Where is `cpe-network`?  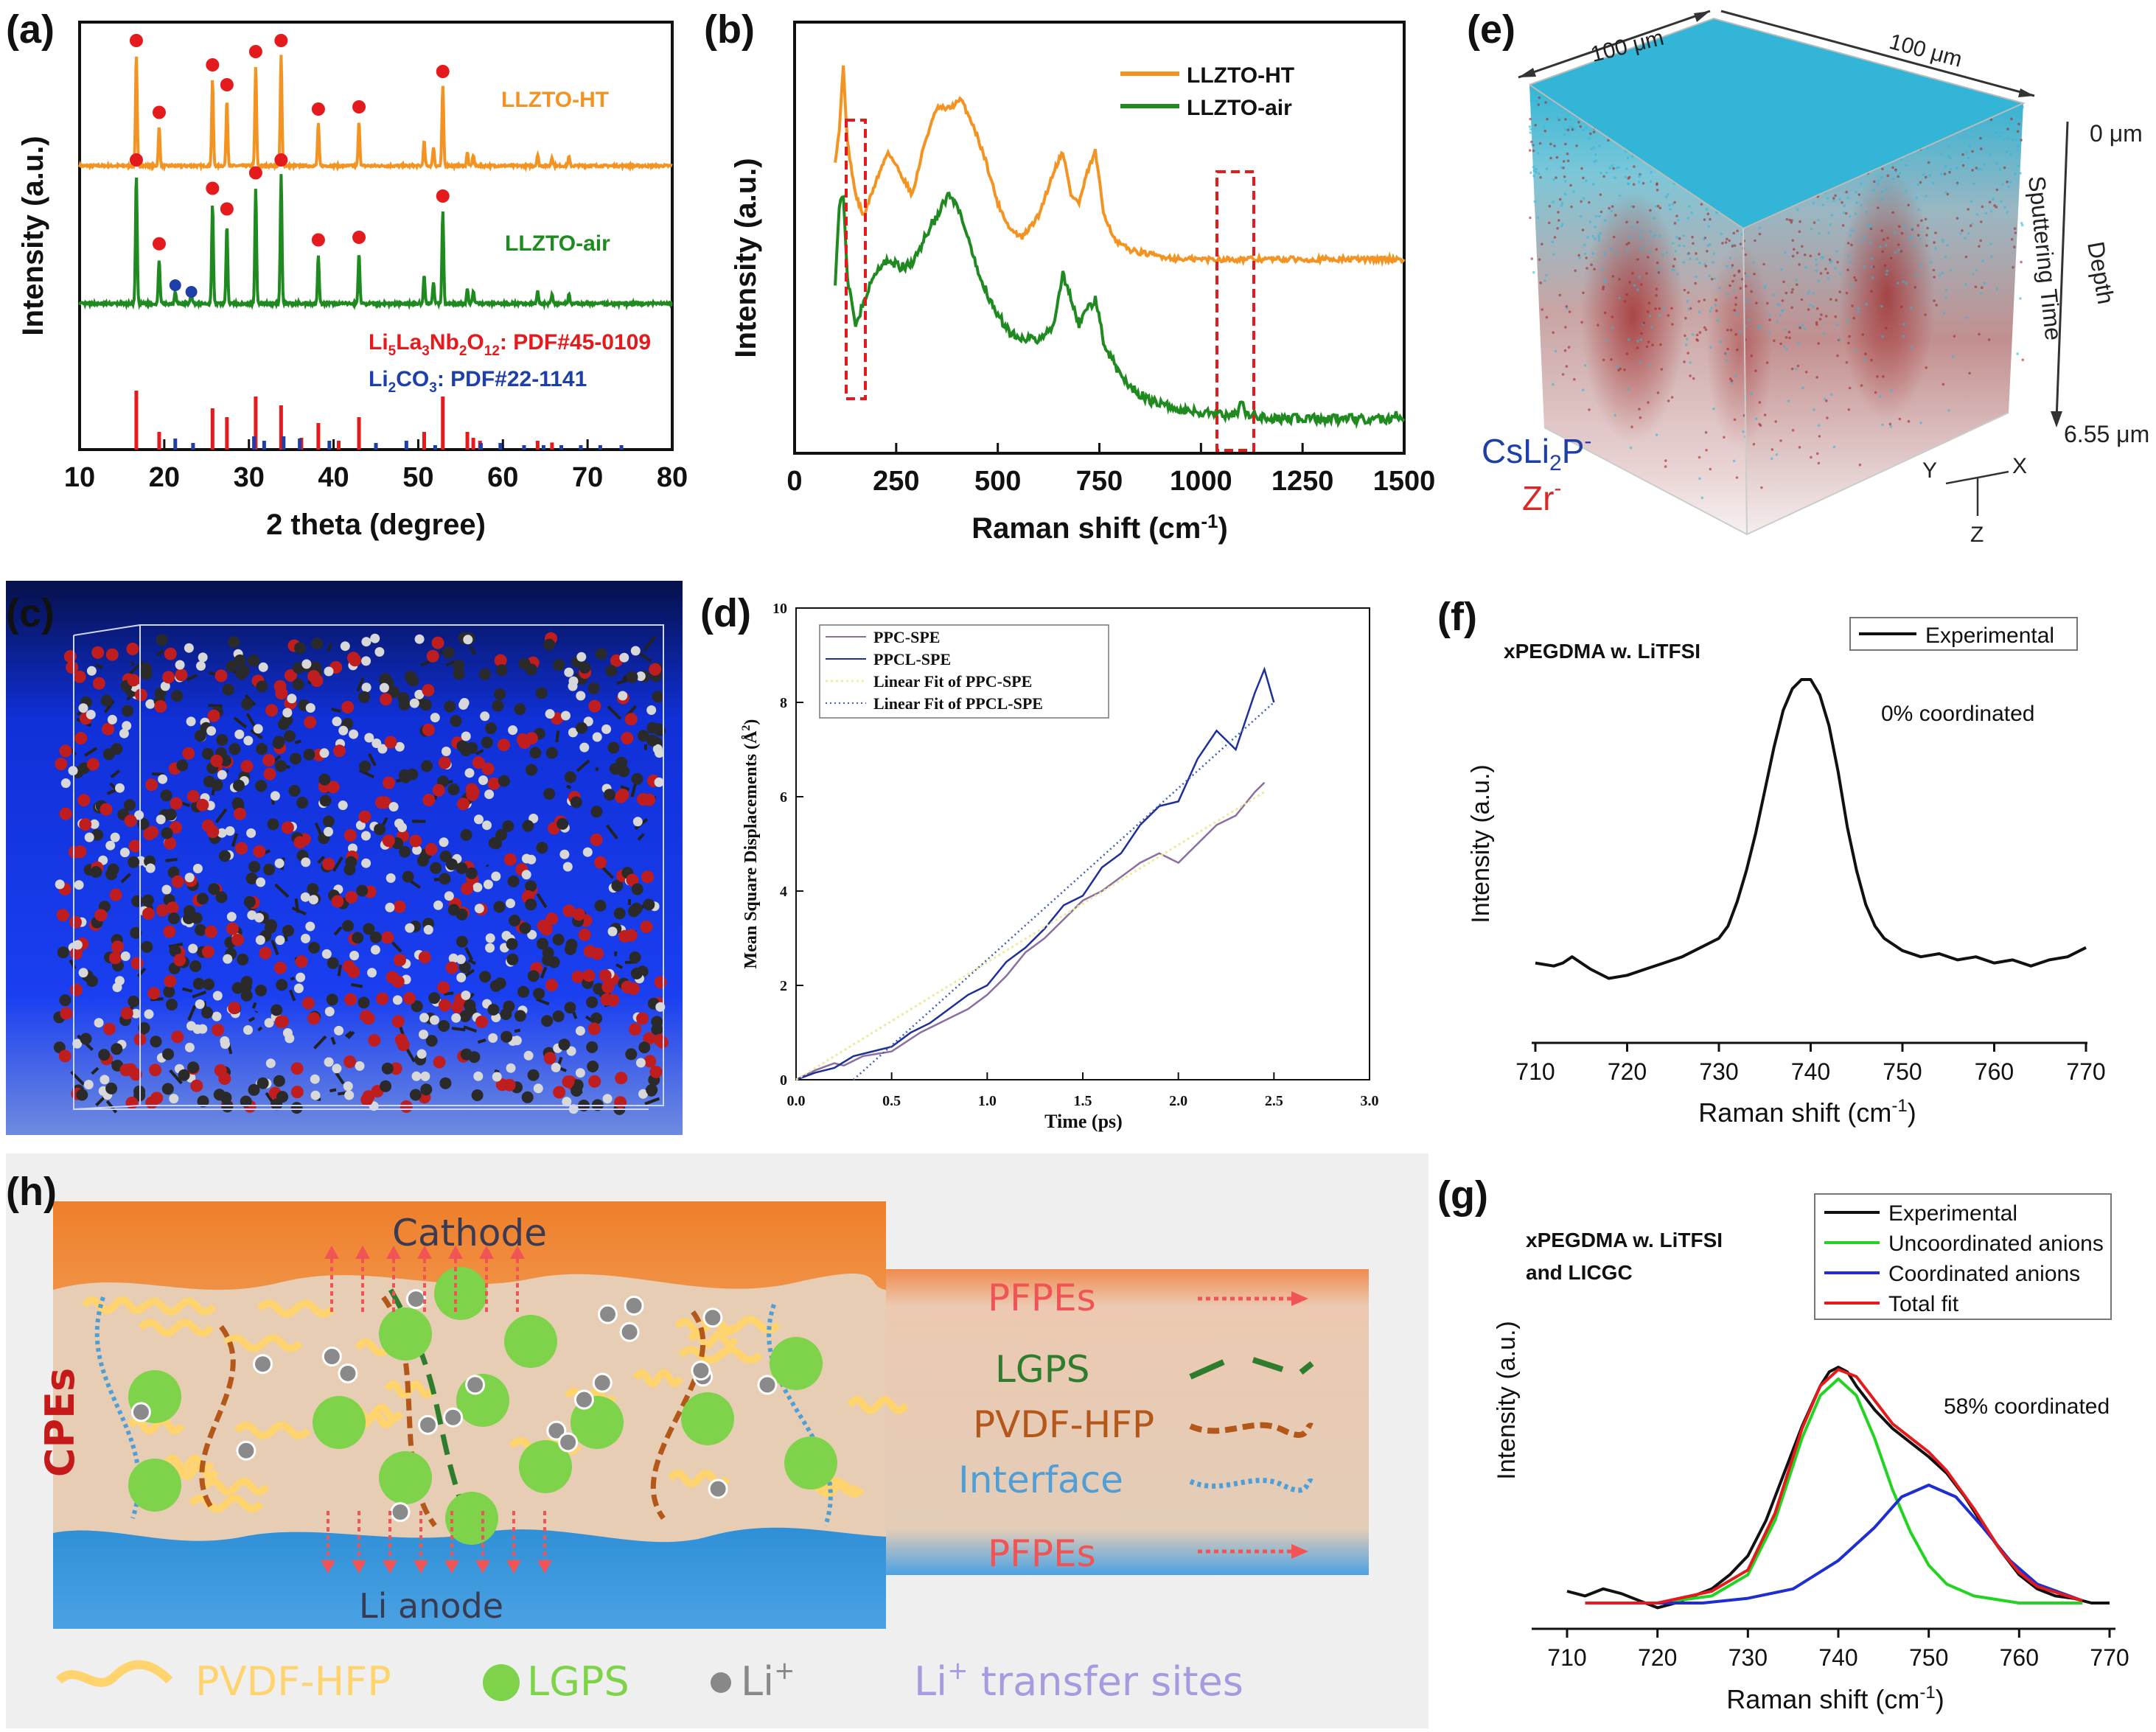
cpe-network is located at coordinates (495, 1410).